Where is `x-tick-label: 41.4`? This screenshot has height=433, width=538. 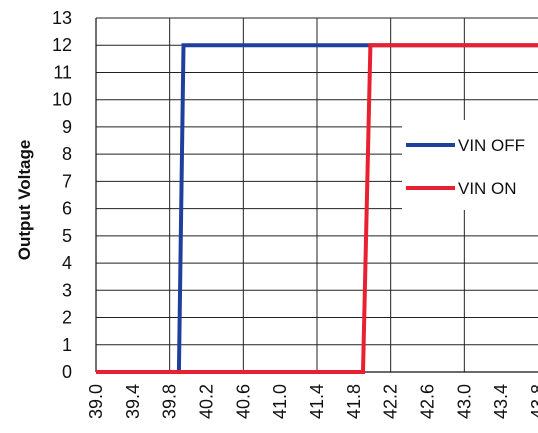 x-tick-label: 41.4 is located at coordinates (317, 401).